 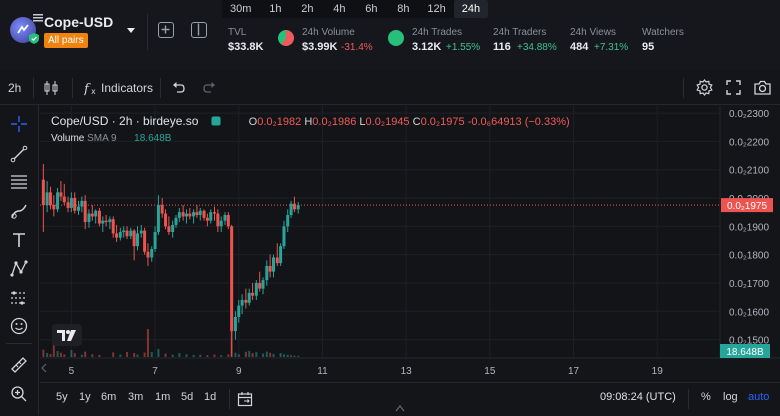 What do you see at coordinates (19, 182) in the screenshot?
I see `horizontal-lines-icon` at bounding box center [19, 182].